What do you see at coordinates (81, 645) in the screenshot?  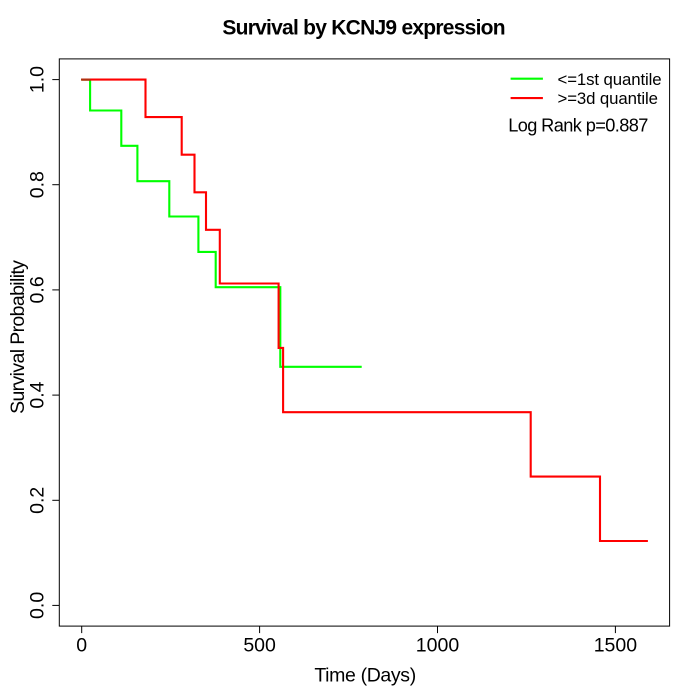 I see `svg-text: 0` at bounding box center [81, 645].